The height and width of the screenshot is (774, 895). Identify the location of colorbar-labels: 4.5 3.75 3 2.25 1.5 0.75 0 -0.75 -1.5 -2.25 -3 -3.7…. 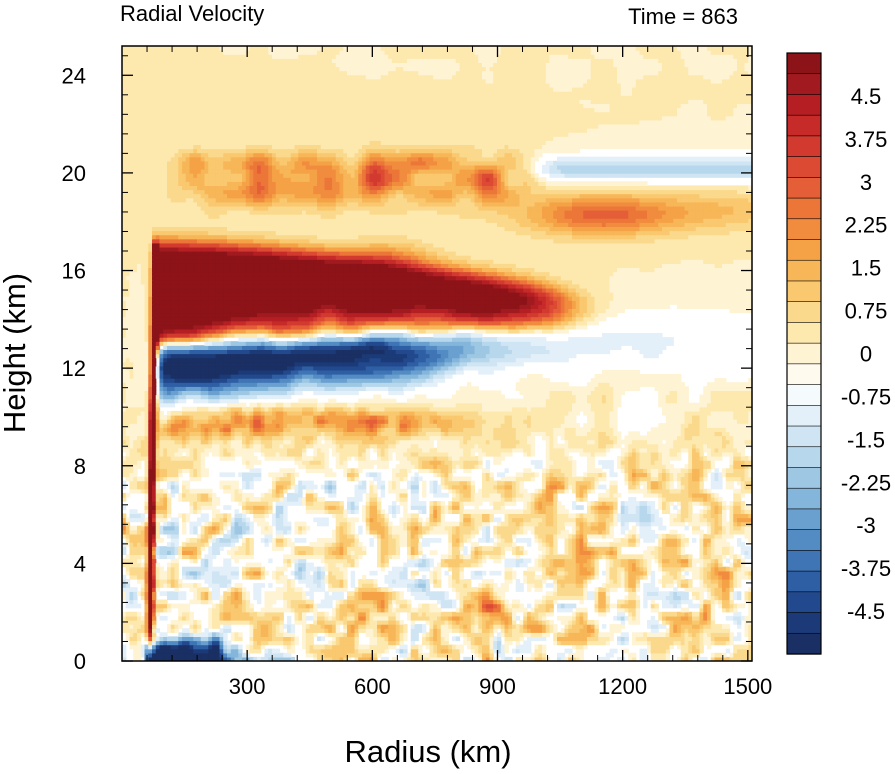
(866, 354).